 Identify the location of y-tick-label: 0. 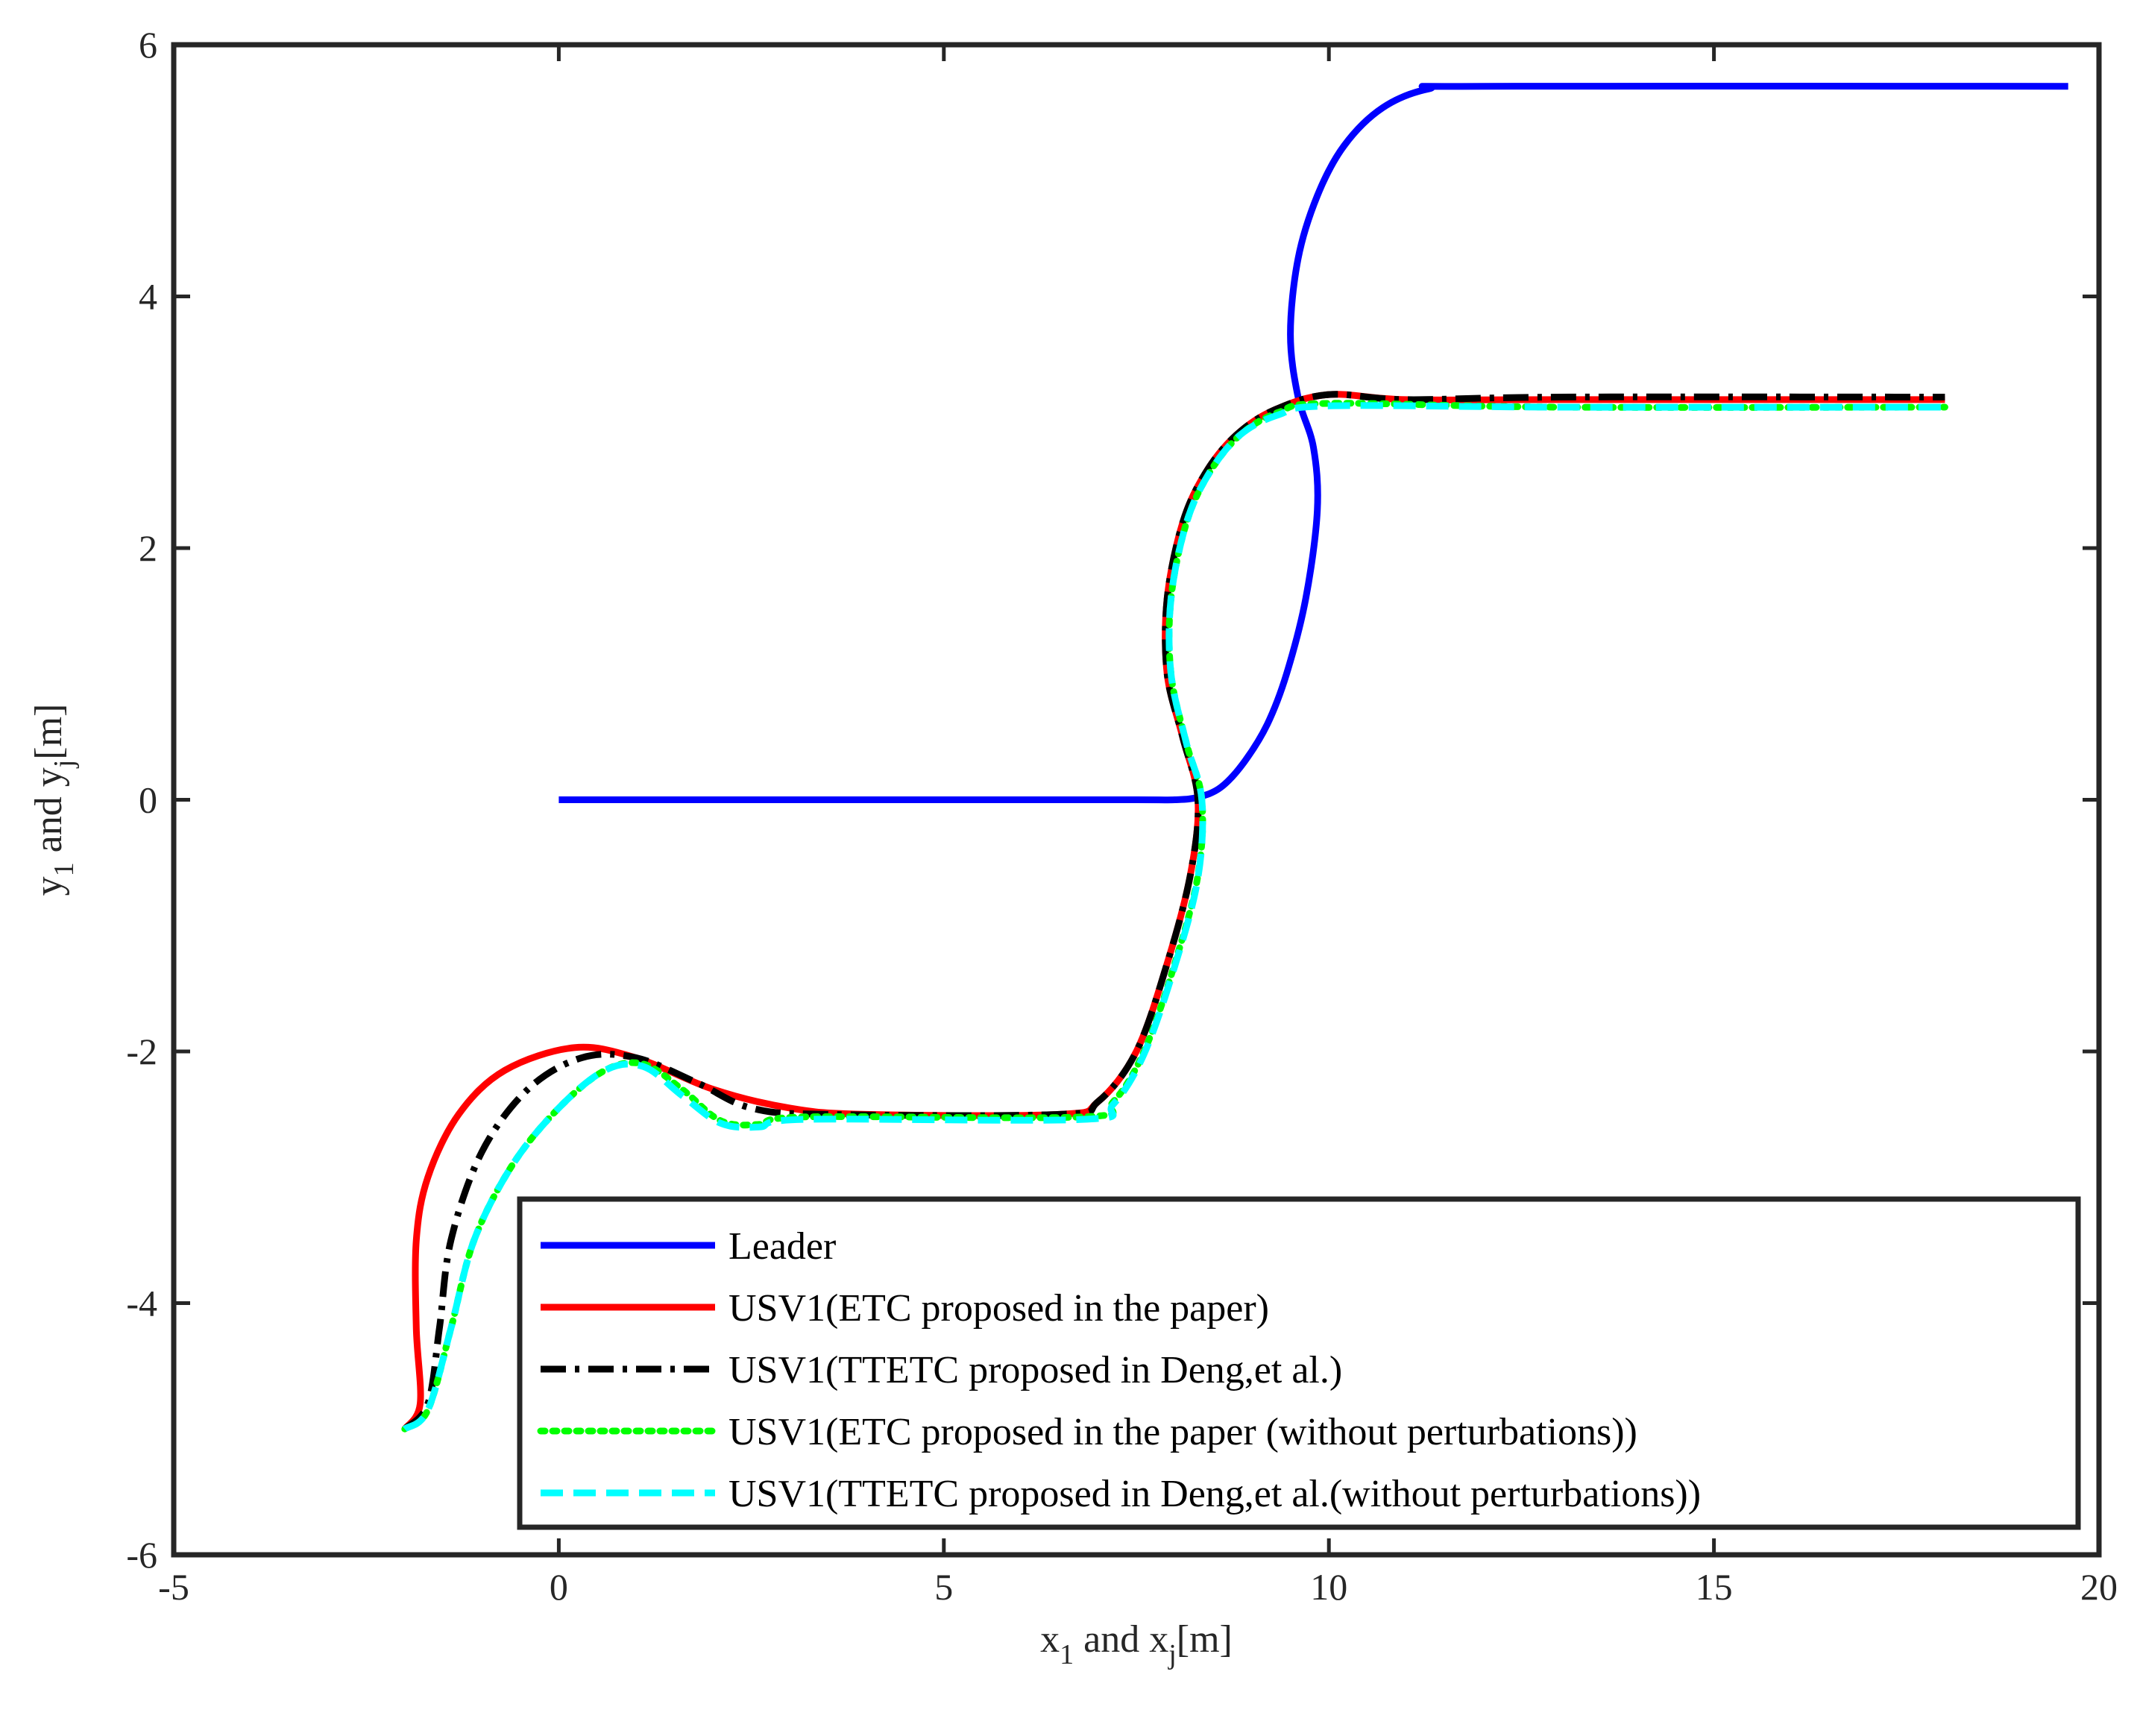
(148, 800).